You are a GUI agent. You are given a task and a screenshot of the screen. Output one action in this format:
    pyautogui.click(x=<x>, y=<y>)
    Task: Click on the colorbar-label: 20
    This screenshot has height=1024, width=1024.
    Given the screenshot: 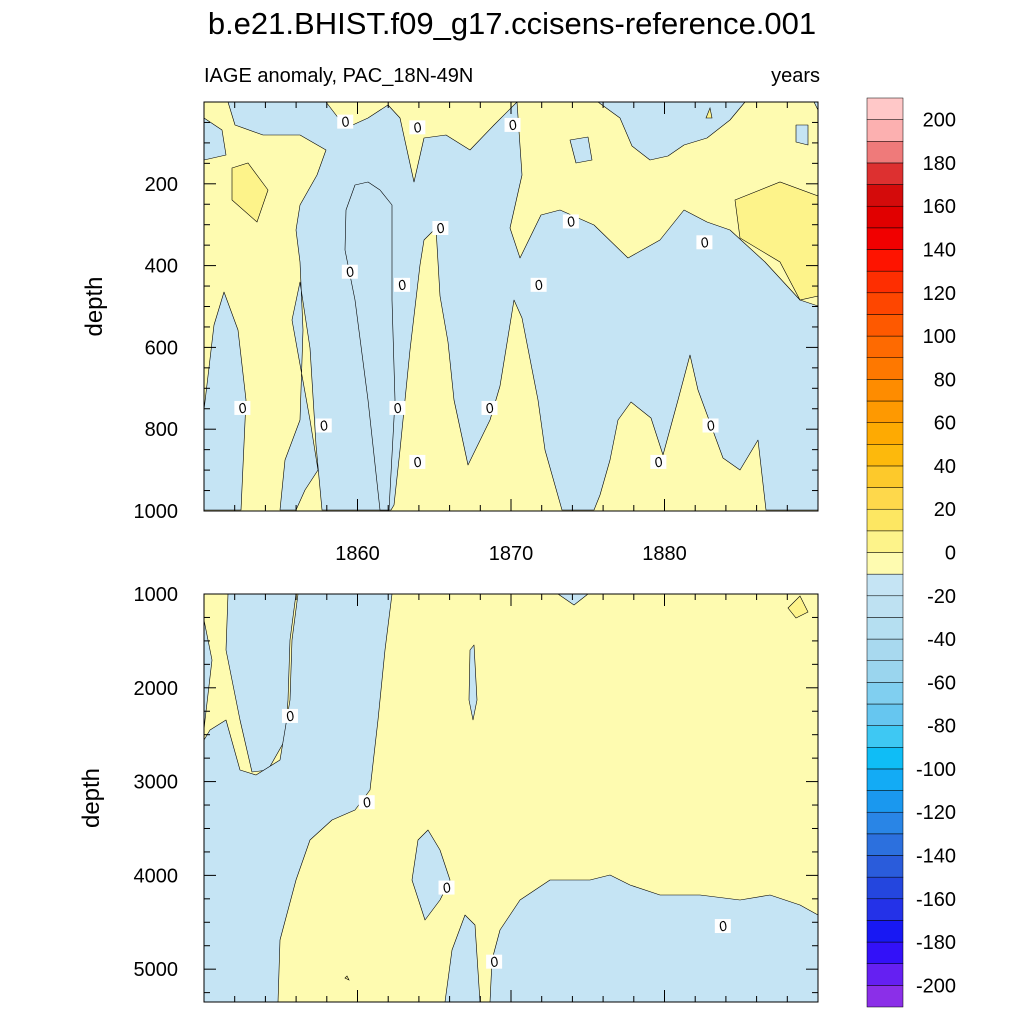 What is the action you would take?
    pyautogui.click(x=945, y=510)
    